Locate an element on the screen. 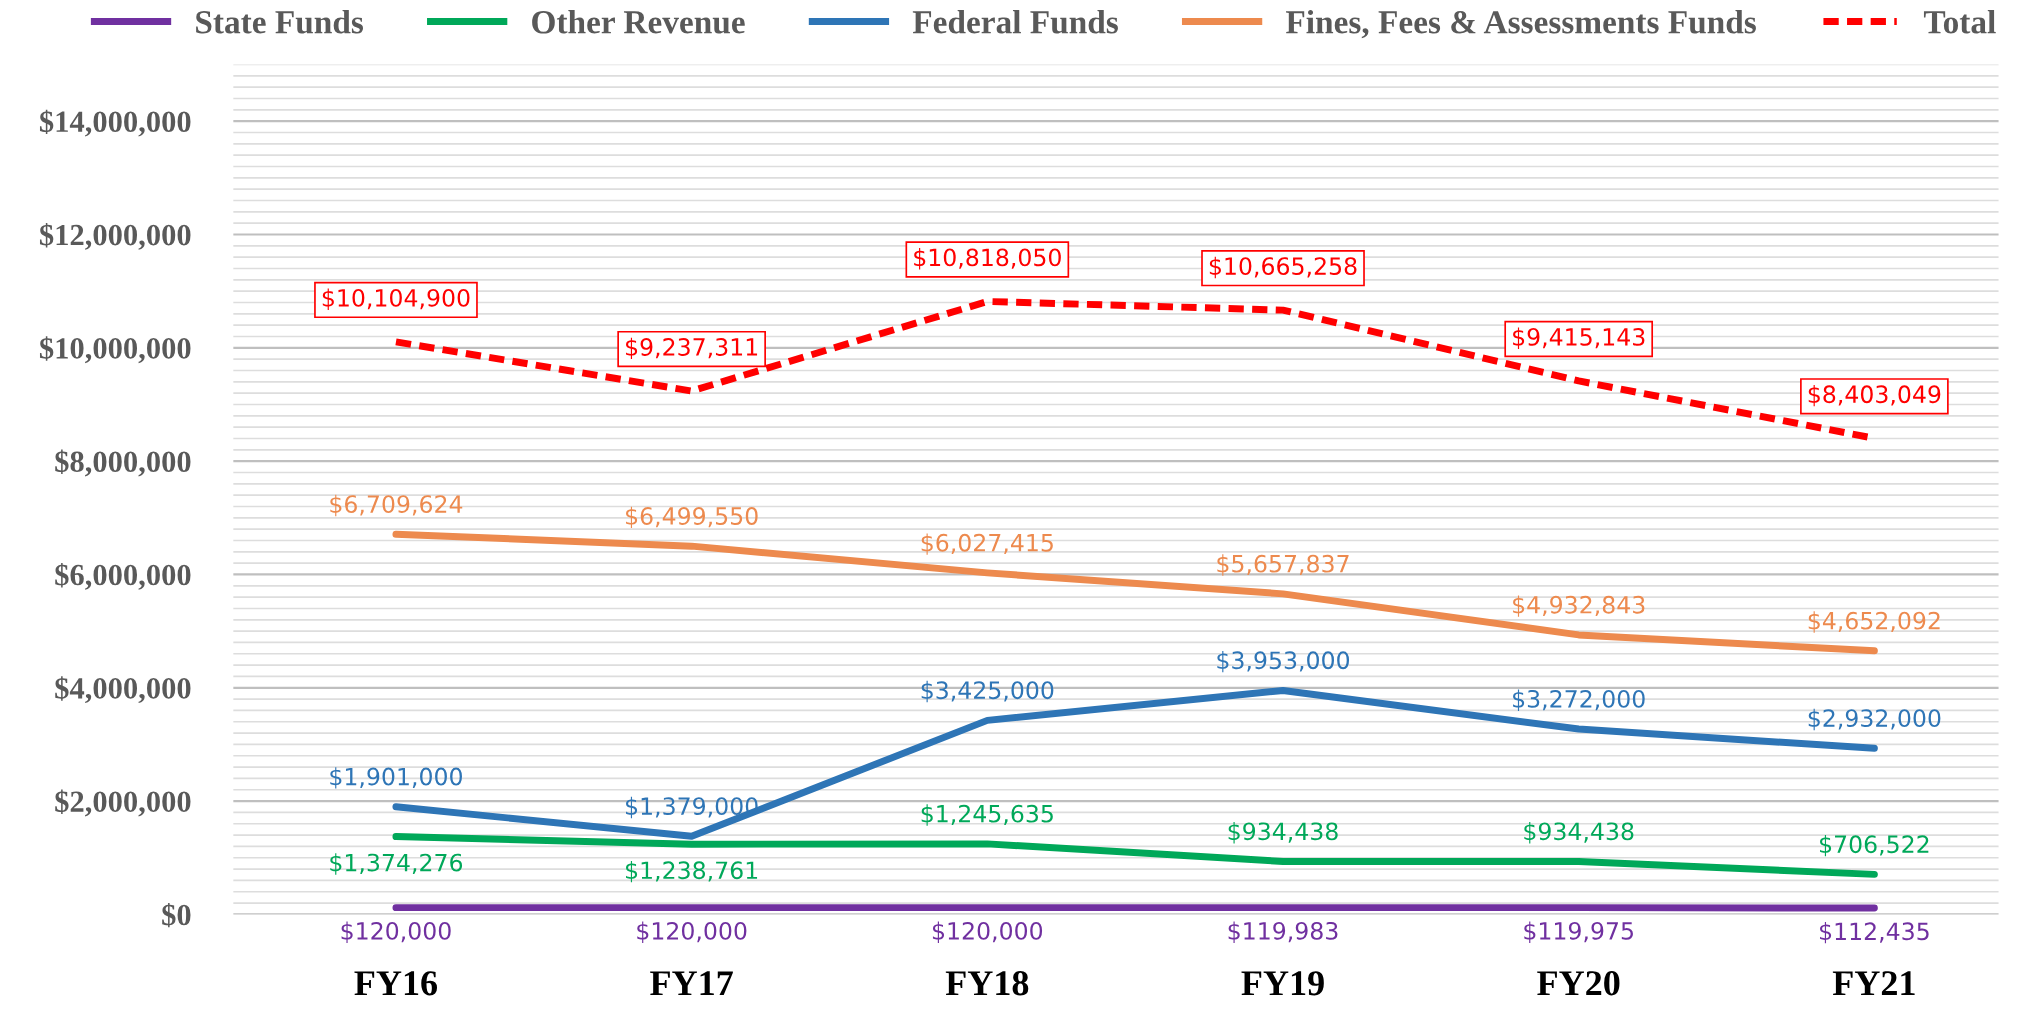  data-label: $4,932,843 is located at coordinates (1579, 606).